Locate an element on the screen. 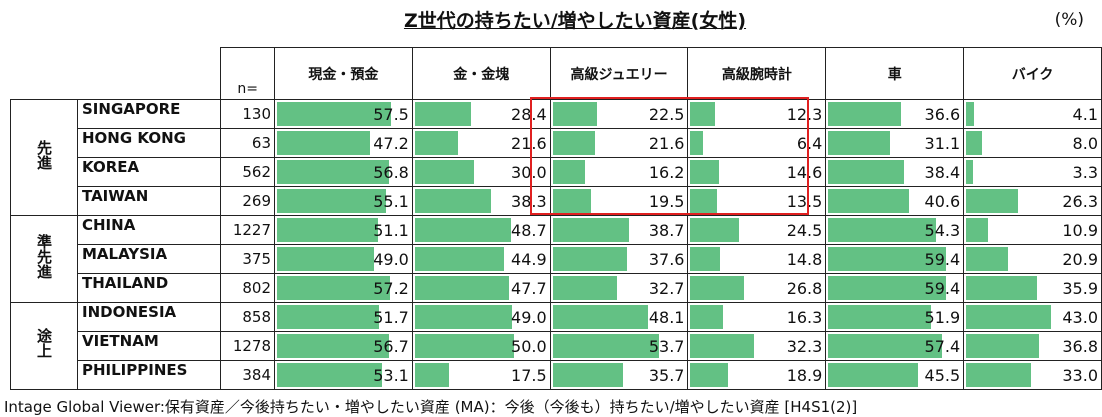  value-cell: 51.7 is located at coordinates (343, 317).